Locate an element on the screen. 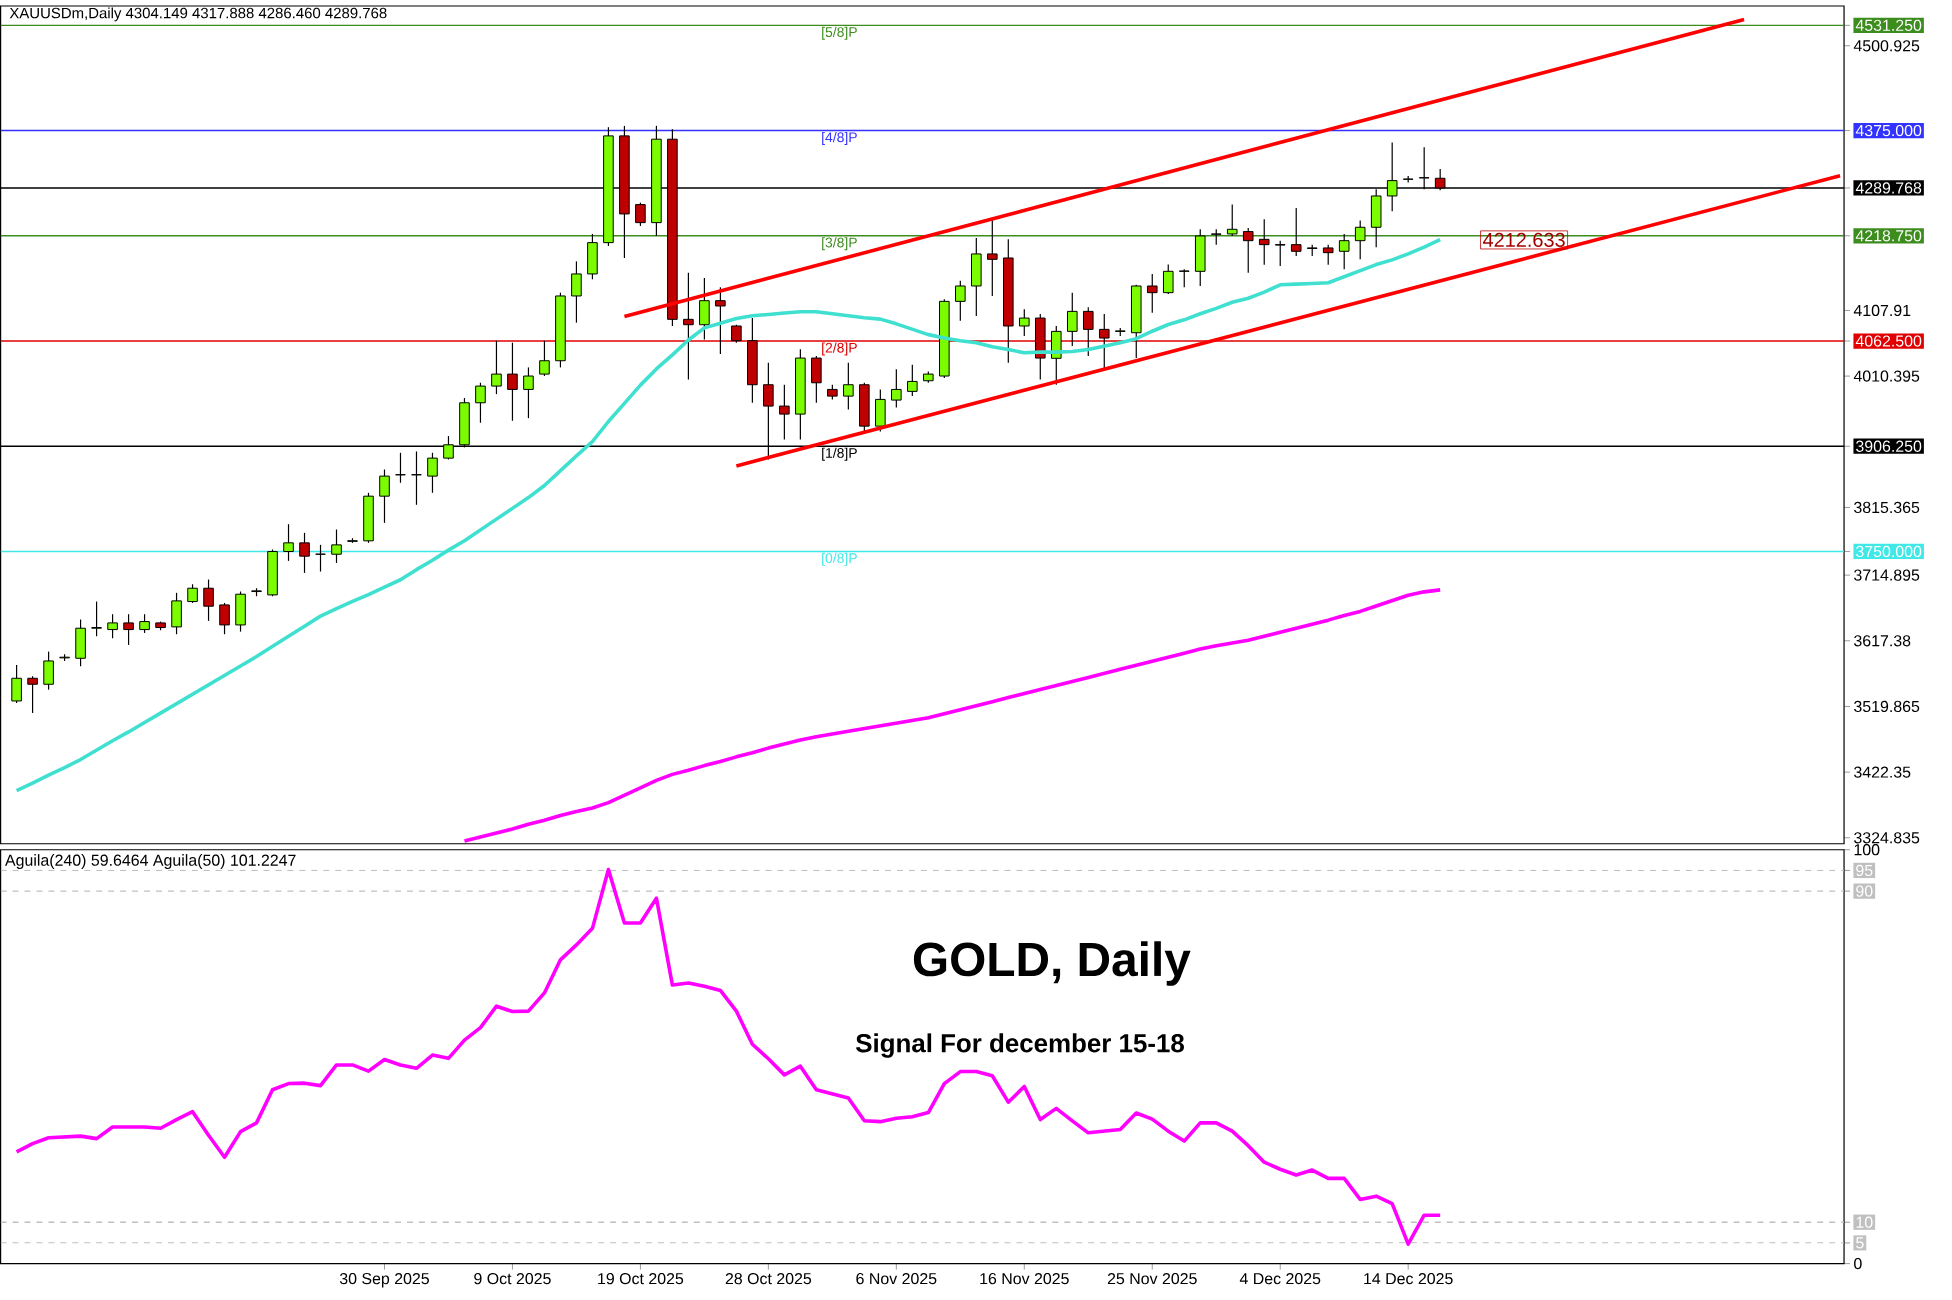  text: Signal For december 15-18 is located at coordinates (1019, 1045).